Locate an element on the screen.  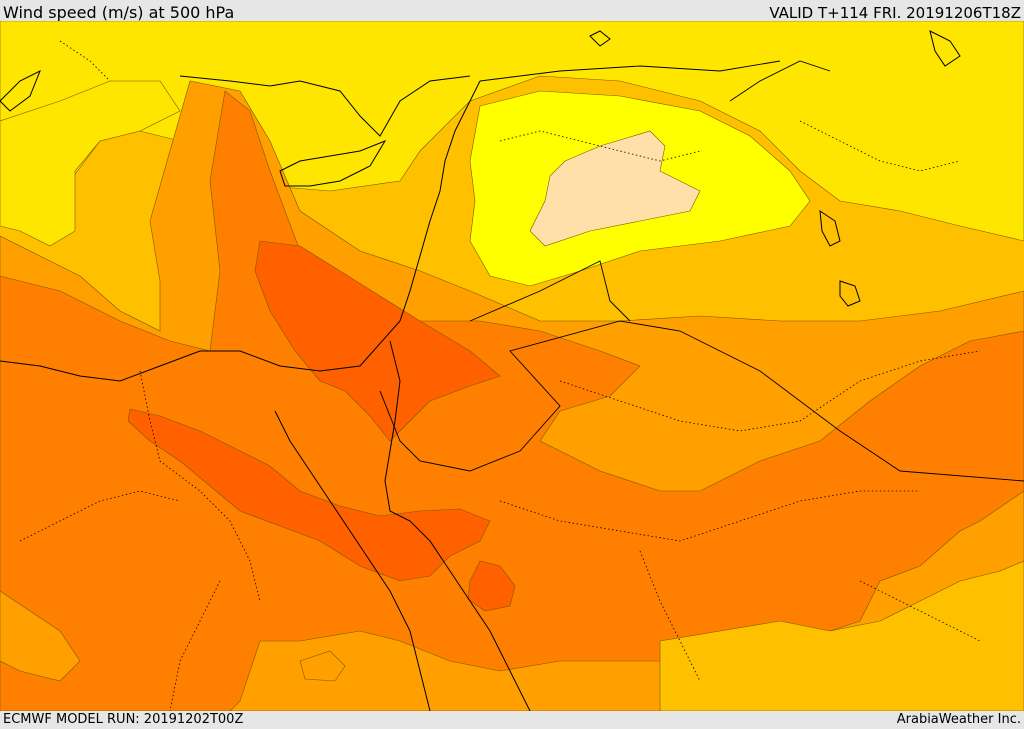
contour-core-max is located at coordinates (615, 188).